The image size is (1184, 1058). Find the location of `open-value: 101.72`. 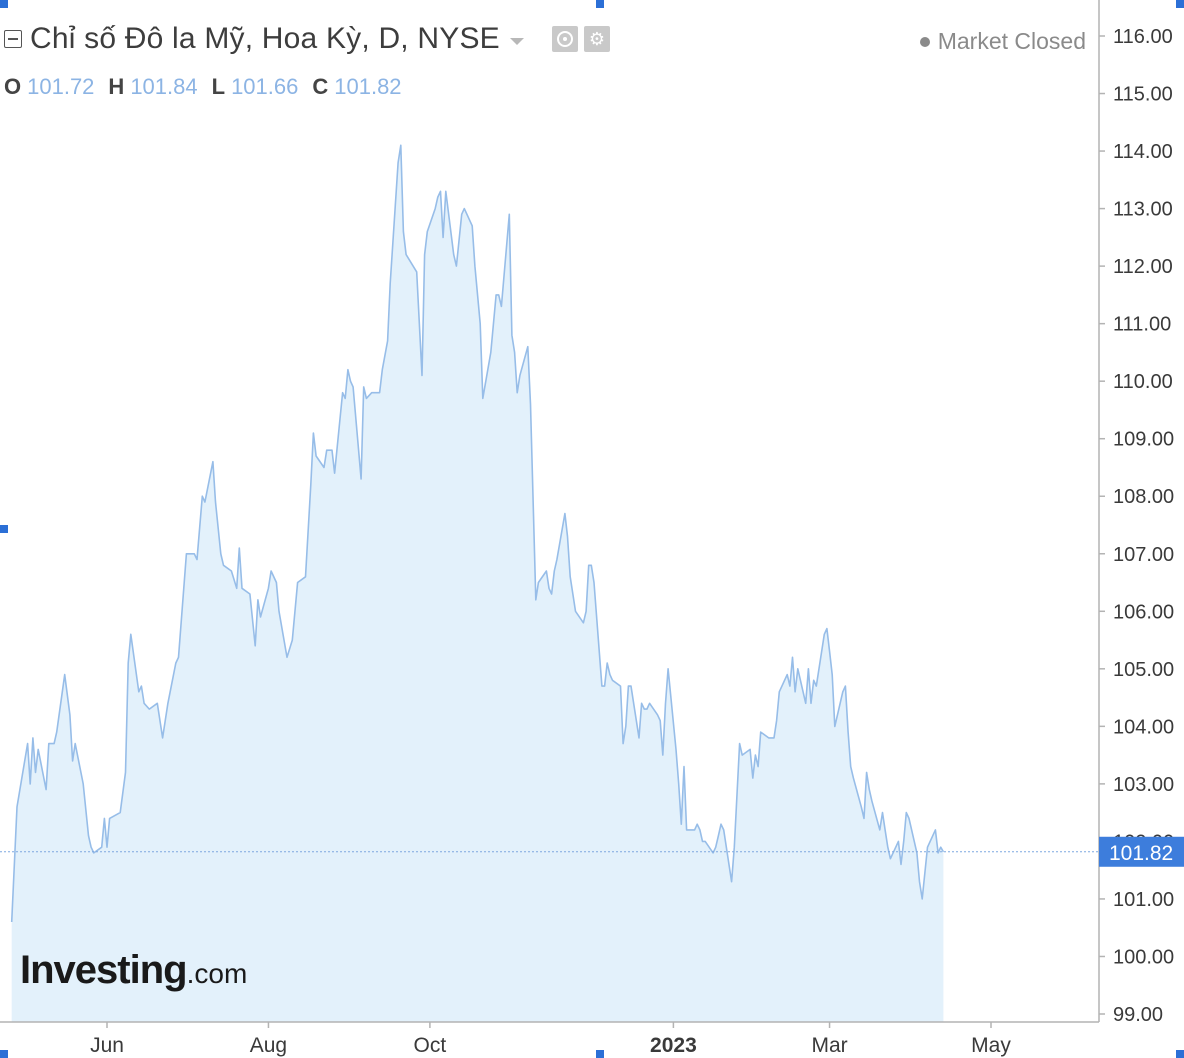

open-value: 101.72 is located at coordinates (61, 86).